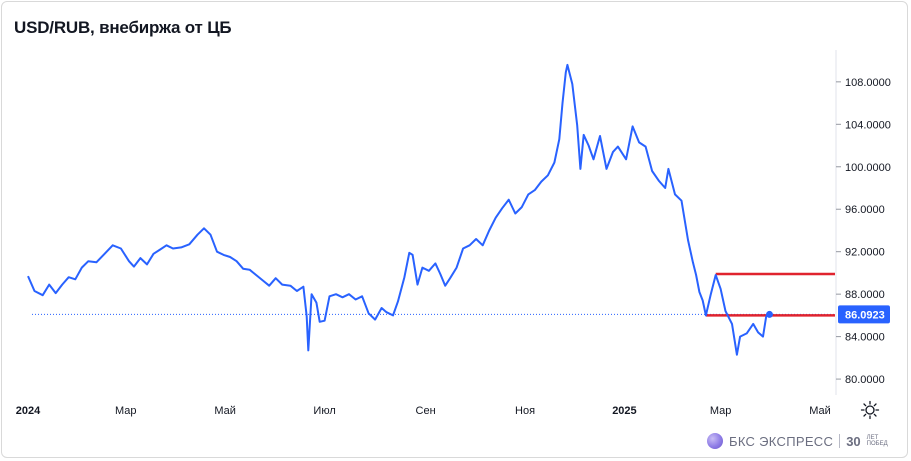 Image resolution: width=911 pixels, height=461 pixels. I want to click on anniversary-caption: ЛЕТ ПОБЕД, so click(877, 441).